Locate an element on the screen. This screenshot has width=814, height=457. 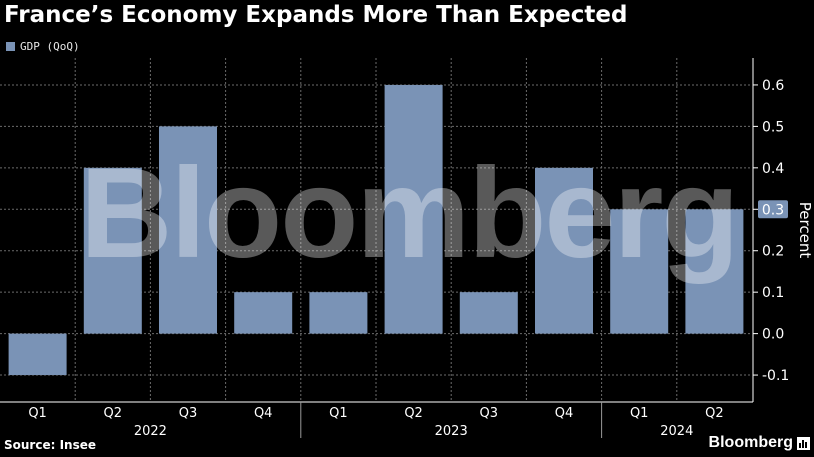
y-tick-label: -0.1 is located at coordinates (775, 376).